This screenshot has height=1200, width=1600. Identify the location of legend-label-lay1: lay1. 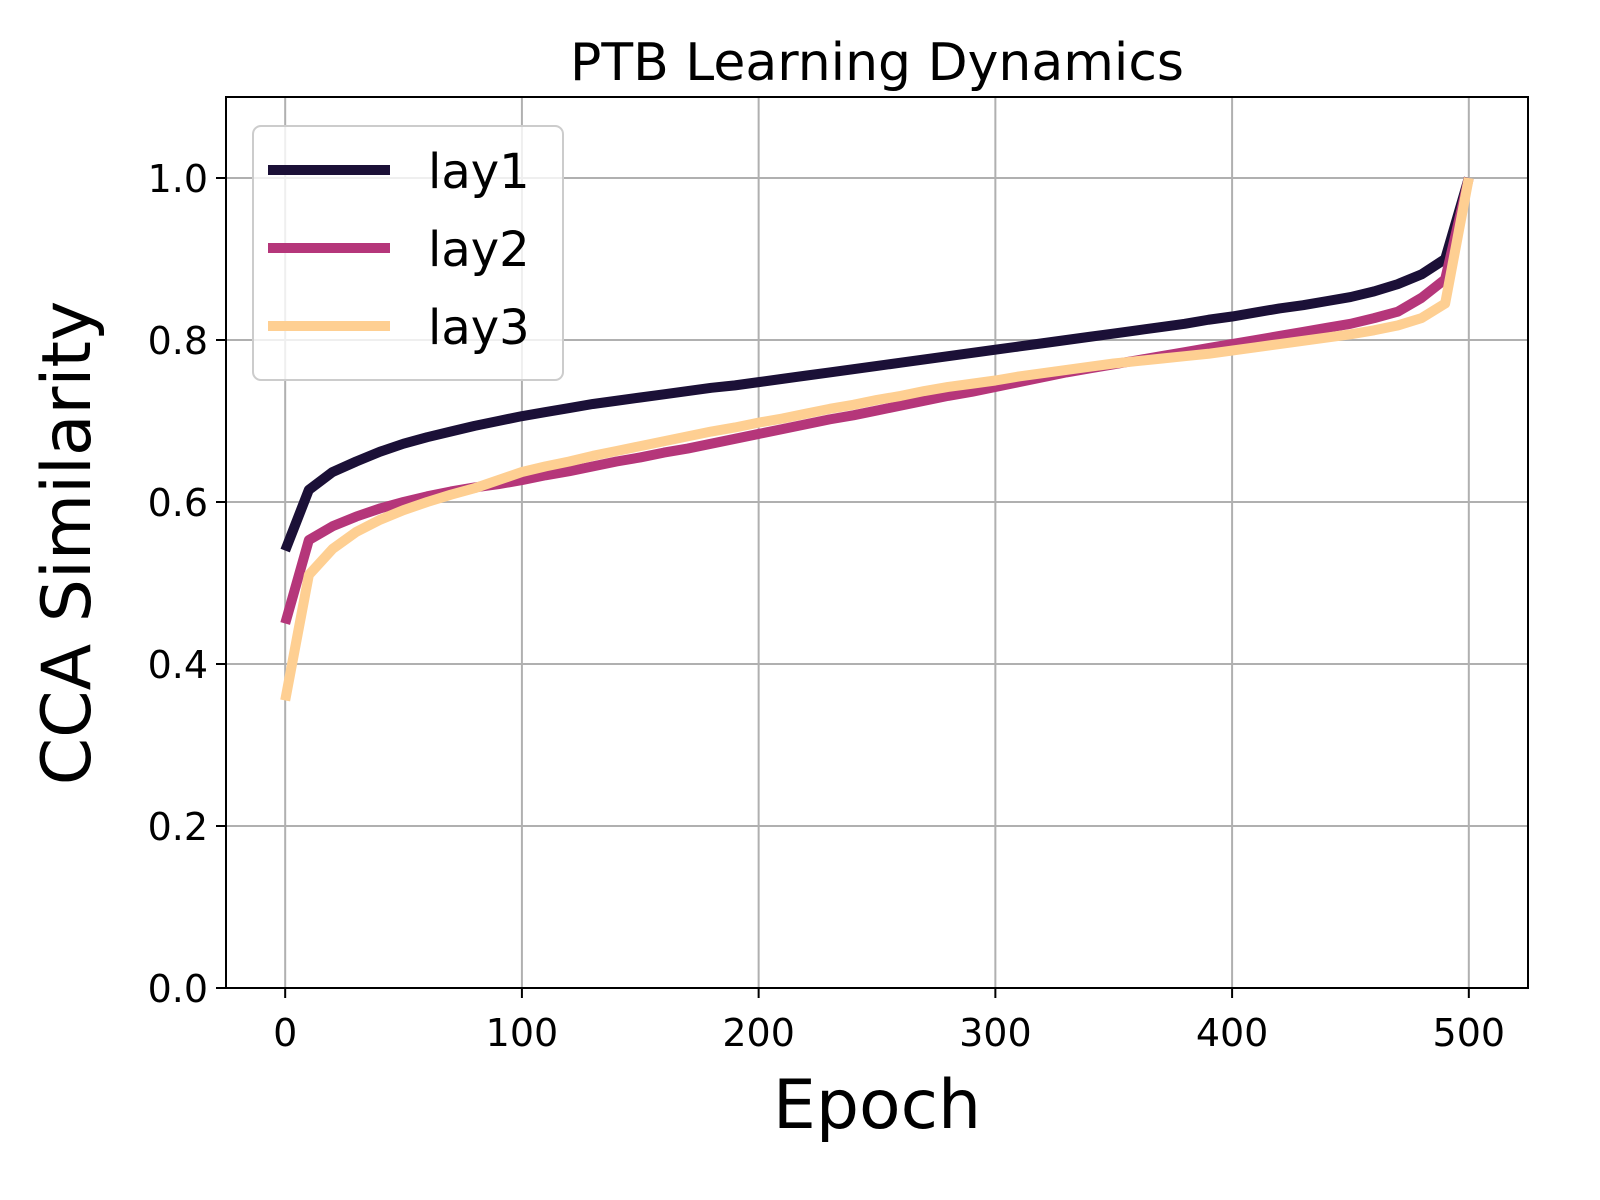
(479, 172).